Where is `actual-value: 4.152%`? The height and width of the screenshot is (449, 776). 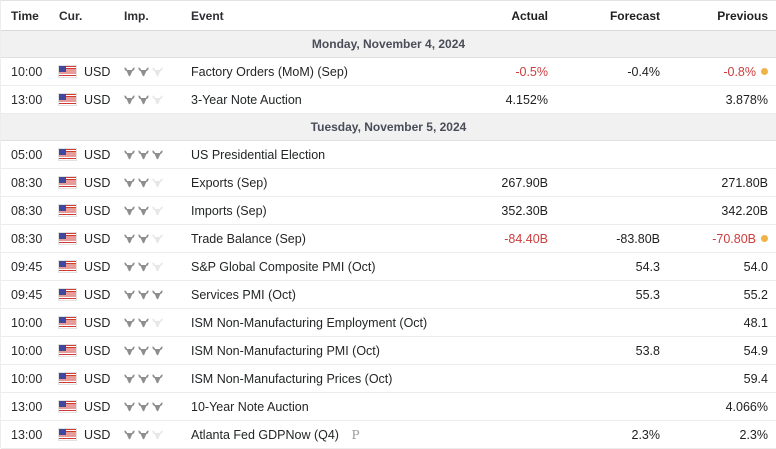
actual-value: 4.152% is located at coordinates (526, 99).